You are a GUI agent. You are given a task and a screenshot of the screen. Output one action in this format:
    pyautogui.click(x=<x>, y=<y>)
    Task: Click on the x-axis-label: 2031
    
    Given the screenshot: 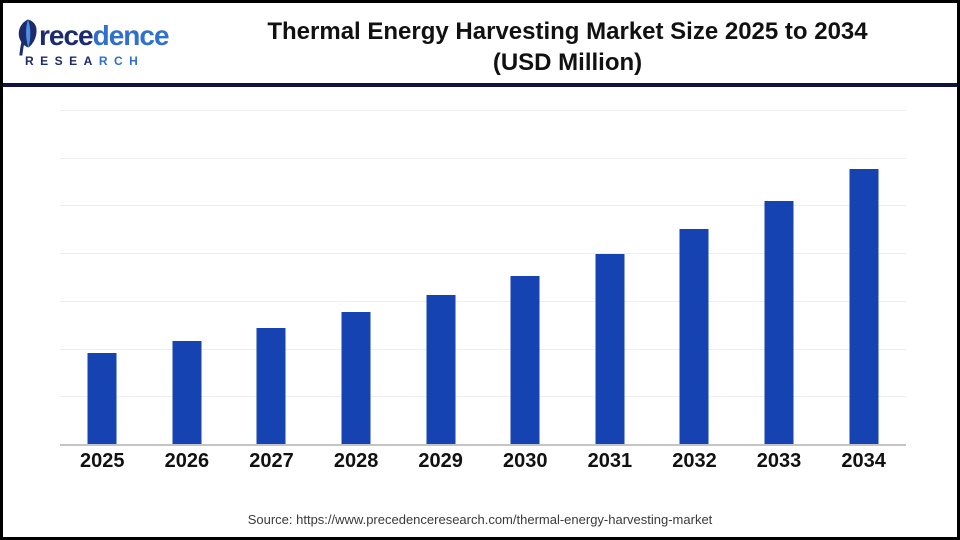 What is the action you would take?
    pyautogui.click(x=610, y=461)
    